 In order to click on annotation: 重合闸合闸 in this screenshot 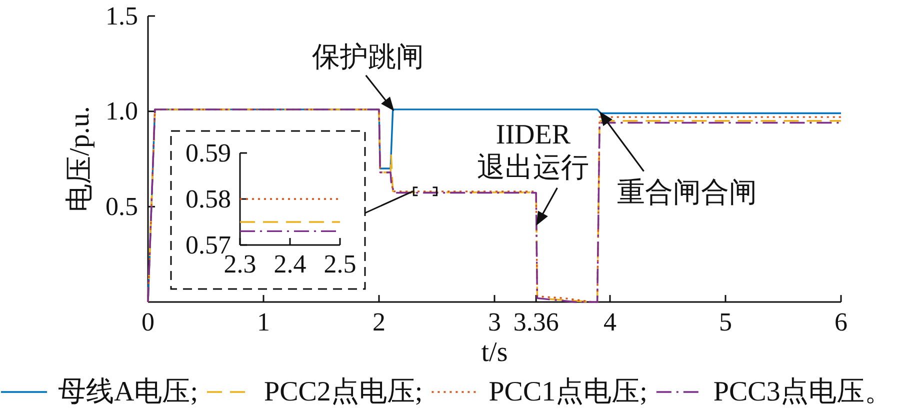, I will do `click(686, 193)`.